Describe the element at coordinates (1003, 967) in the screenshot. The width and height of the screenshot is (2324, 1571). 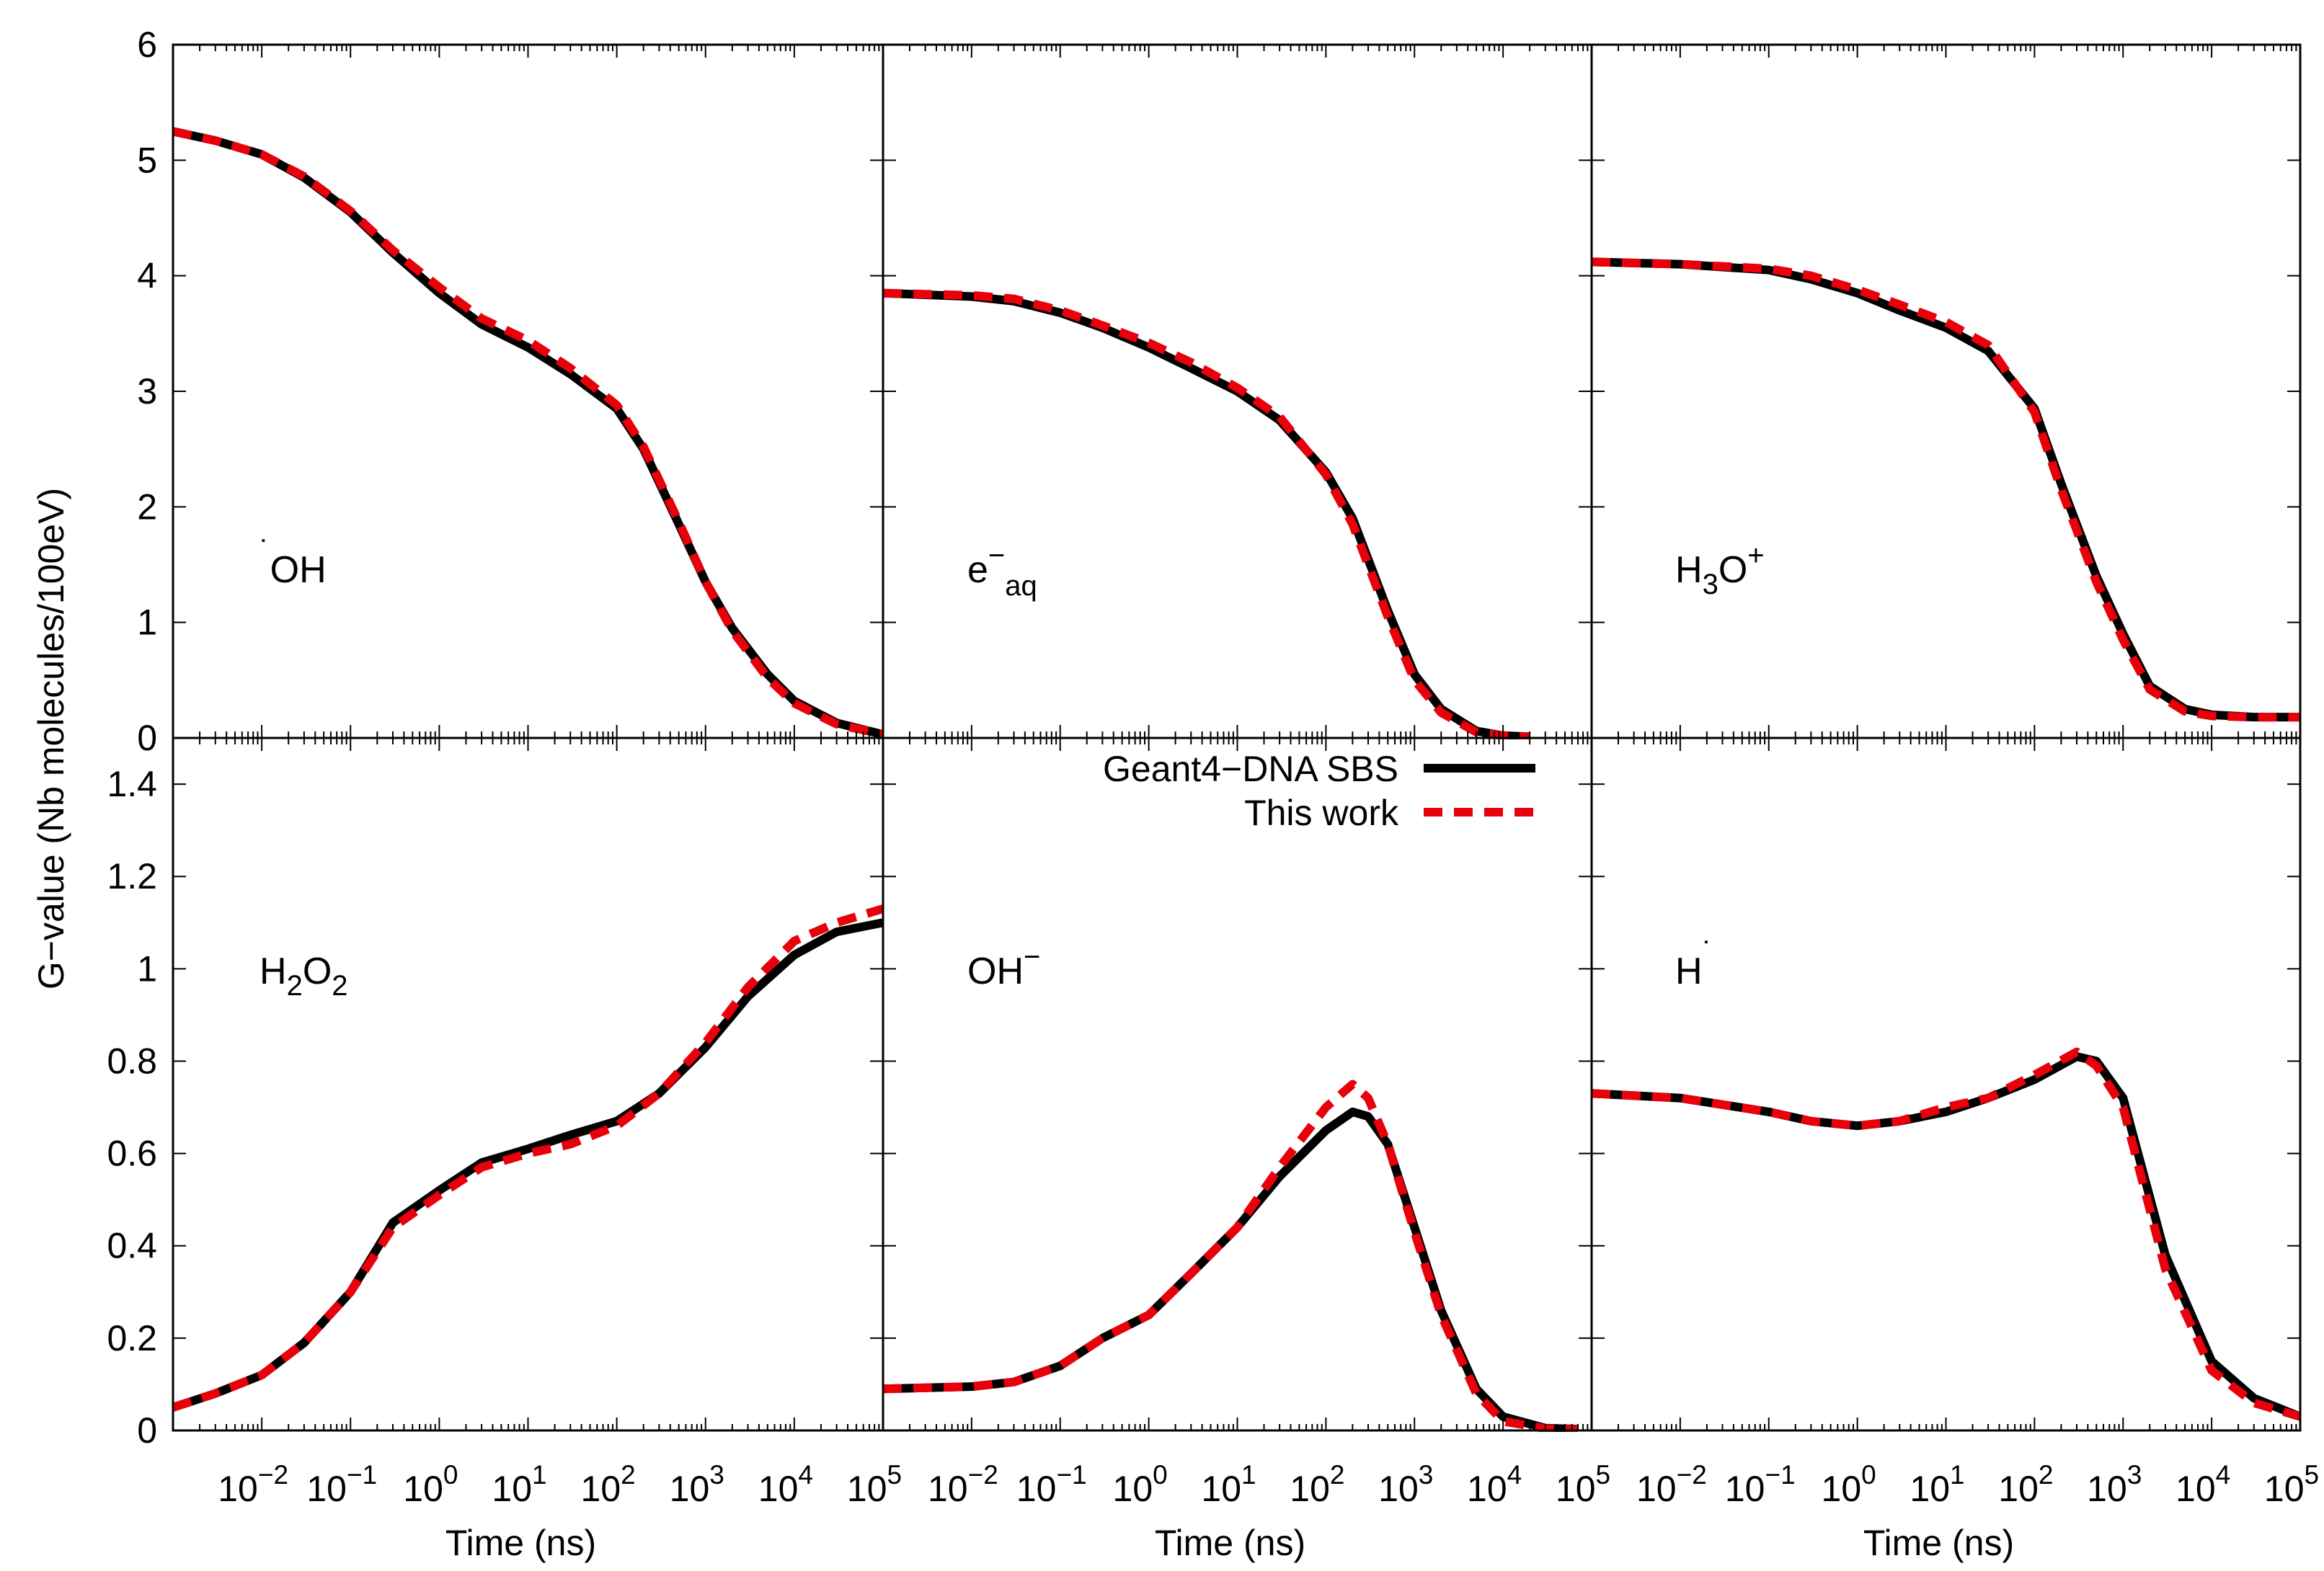
I see `species-label: OH−` at that location.